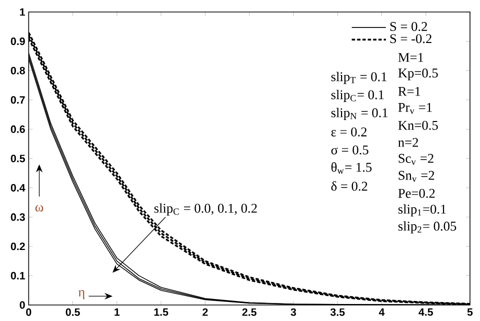 The image size is (480, 321). Describe the element at coordinates (249, 312) in the screenshot. I see `x-tick-label: 2.5` at that location.